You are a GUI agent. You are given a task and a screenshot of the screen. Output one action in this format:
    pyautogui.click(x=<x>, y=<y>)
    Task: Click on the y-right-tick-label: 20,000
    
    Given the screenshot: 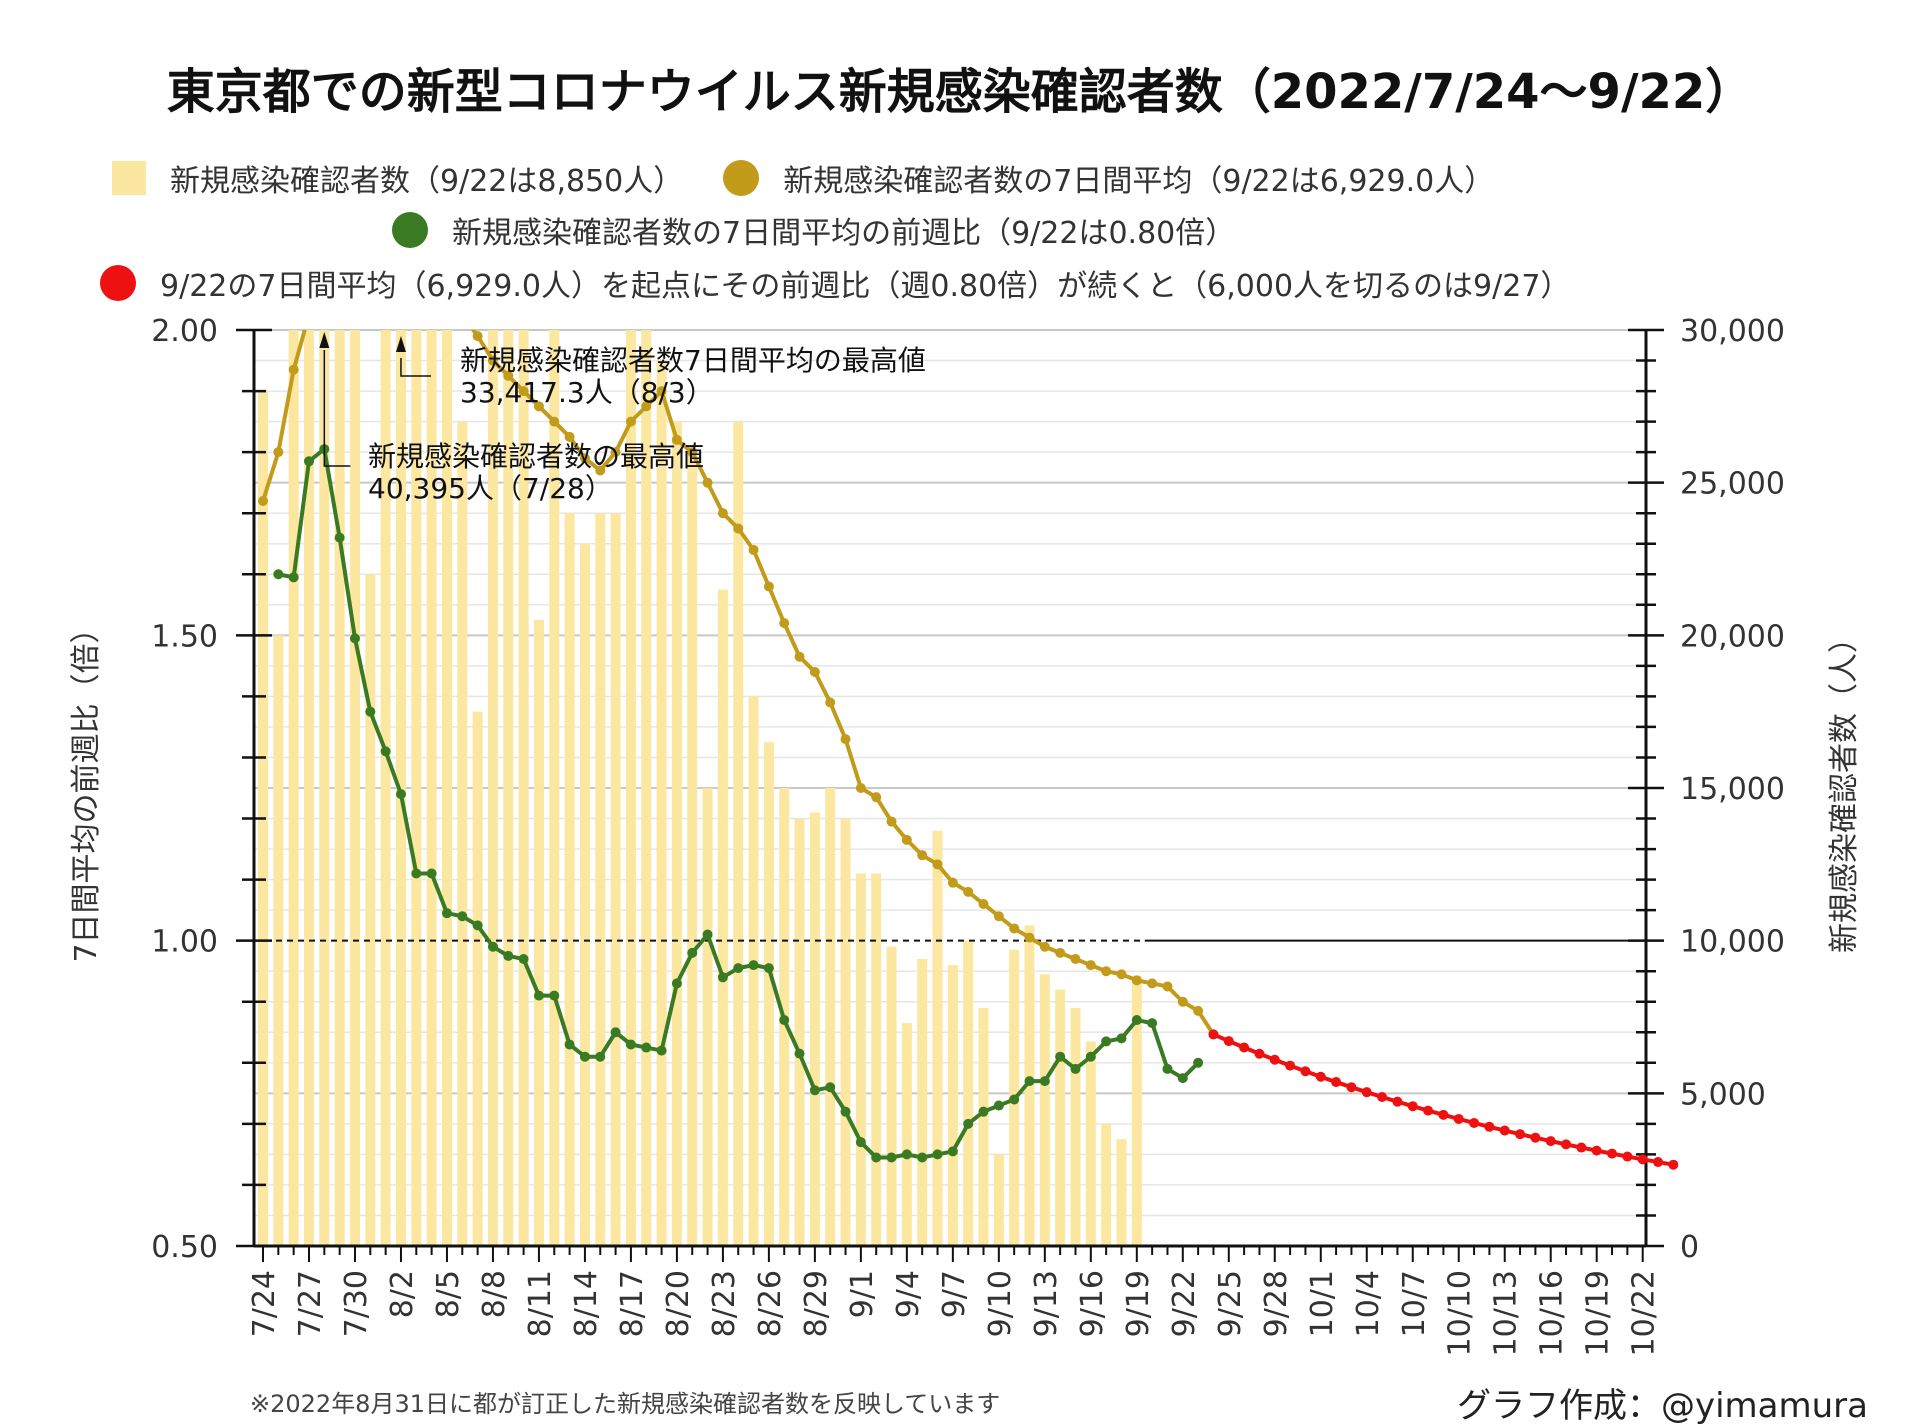 What is the action you would take?
    pyautogui.click(x=1732, y=636)
    